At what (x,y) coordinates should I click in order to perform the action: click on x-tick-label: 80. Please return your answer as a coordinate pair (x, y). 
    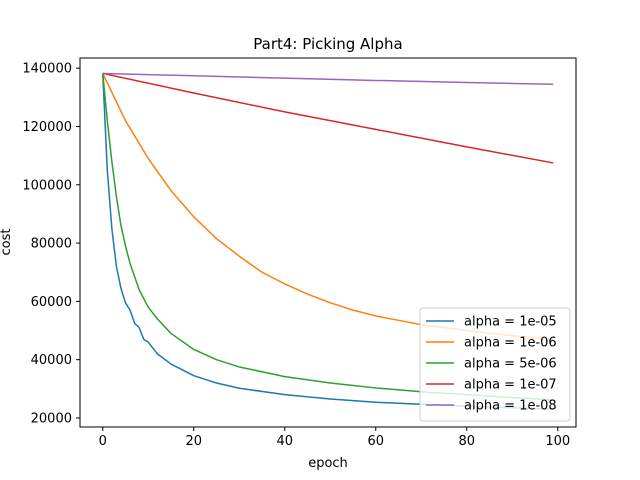
    Looking at the image, I should click on (467, 441).